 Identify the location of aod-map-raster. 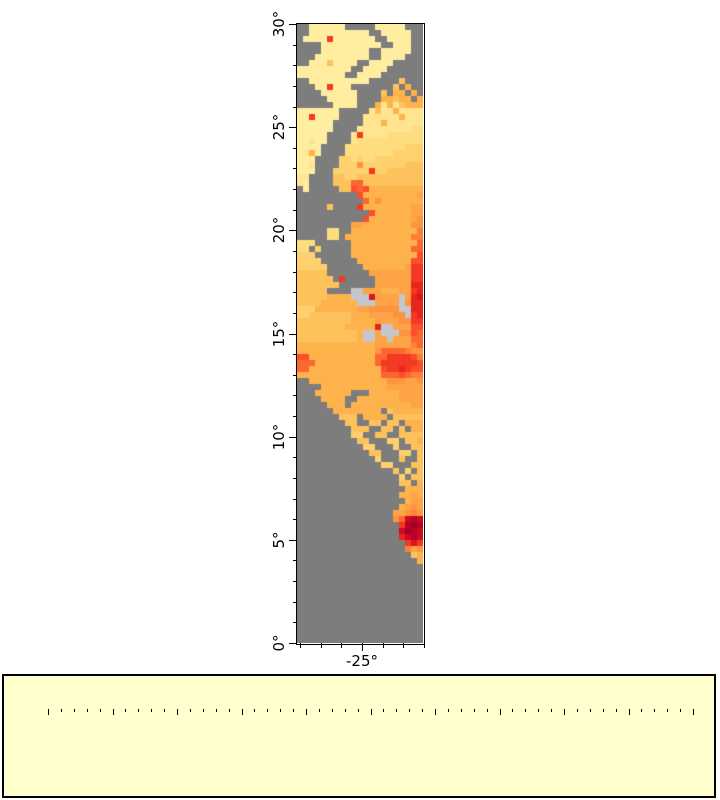
(360, 333).